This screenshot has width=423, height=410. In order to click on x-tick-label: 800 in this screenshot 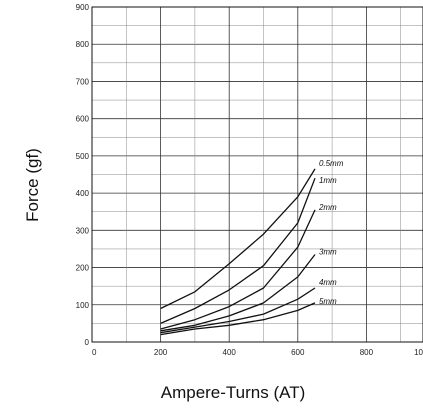, I will do `click(367, 352)`.